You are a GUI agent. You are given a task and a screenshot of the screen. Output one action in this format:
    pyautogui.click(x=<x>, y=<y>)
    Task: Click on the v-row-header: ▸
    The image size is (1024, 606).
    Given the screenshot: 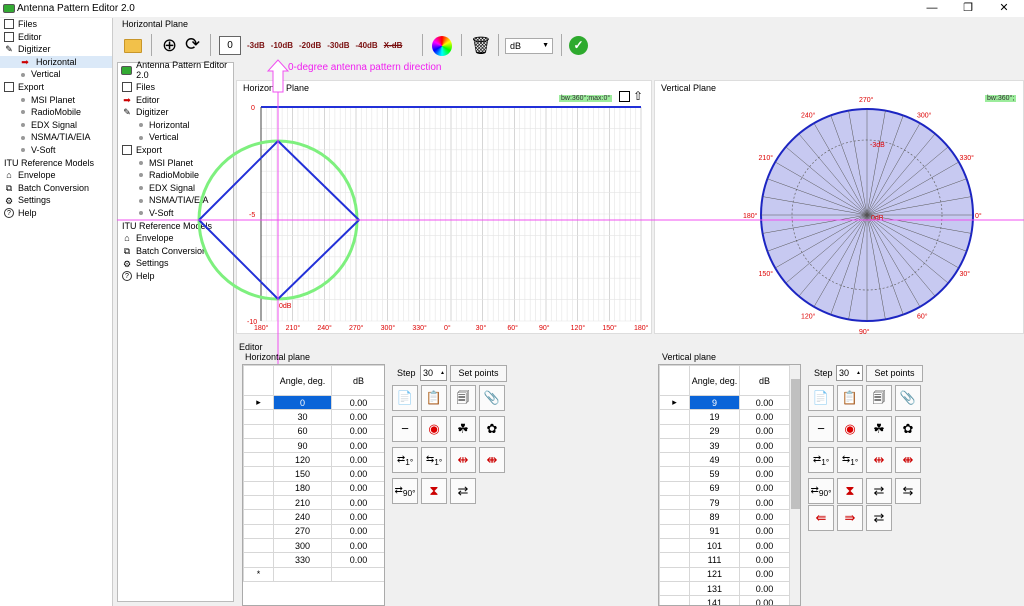 What is the action you would take?
    pyautogui.click(x=674, y=402)
    